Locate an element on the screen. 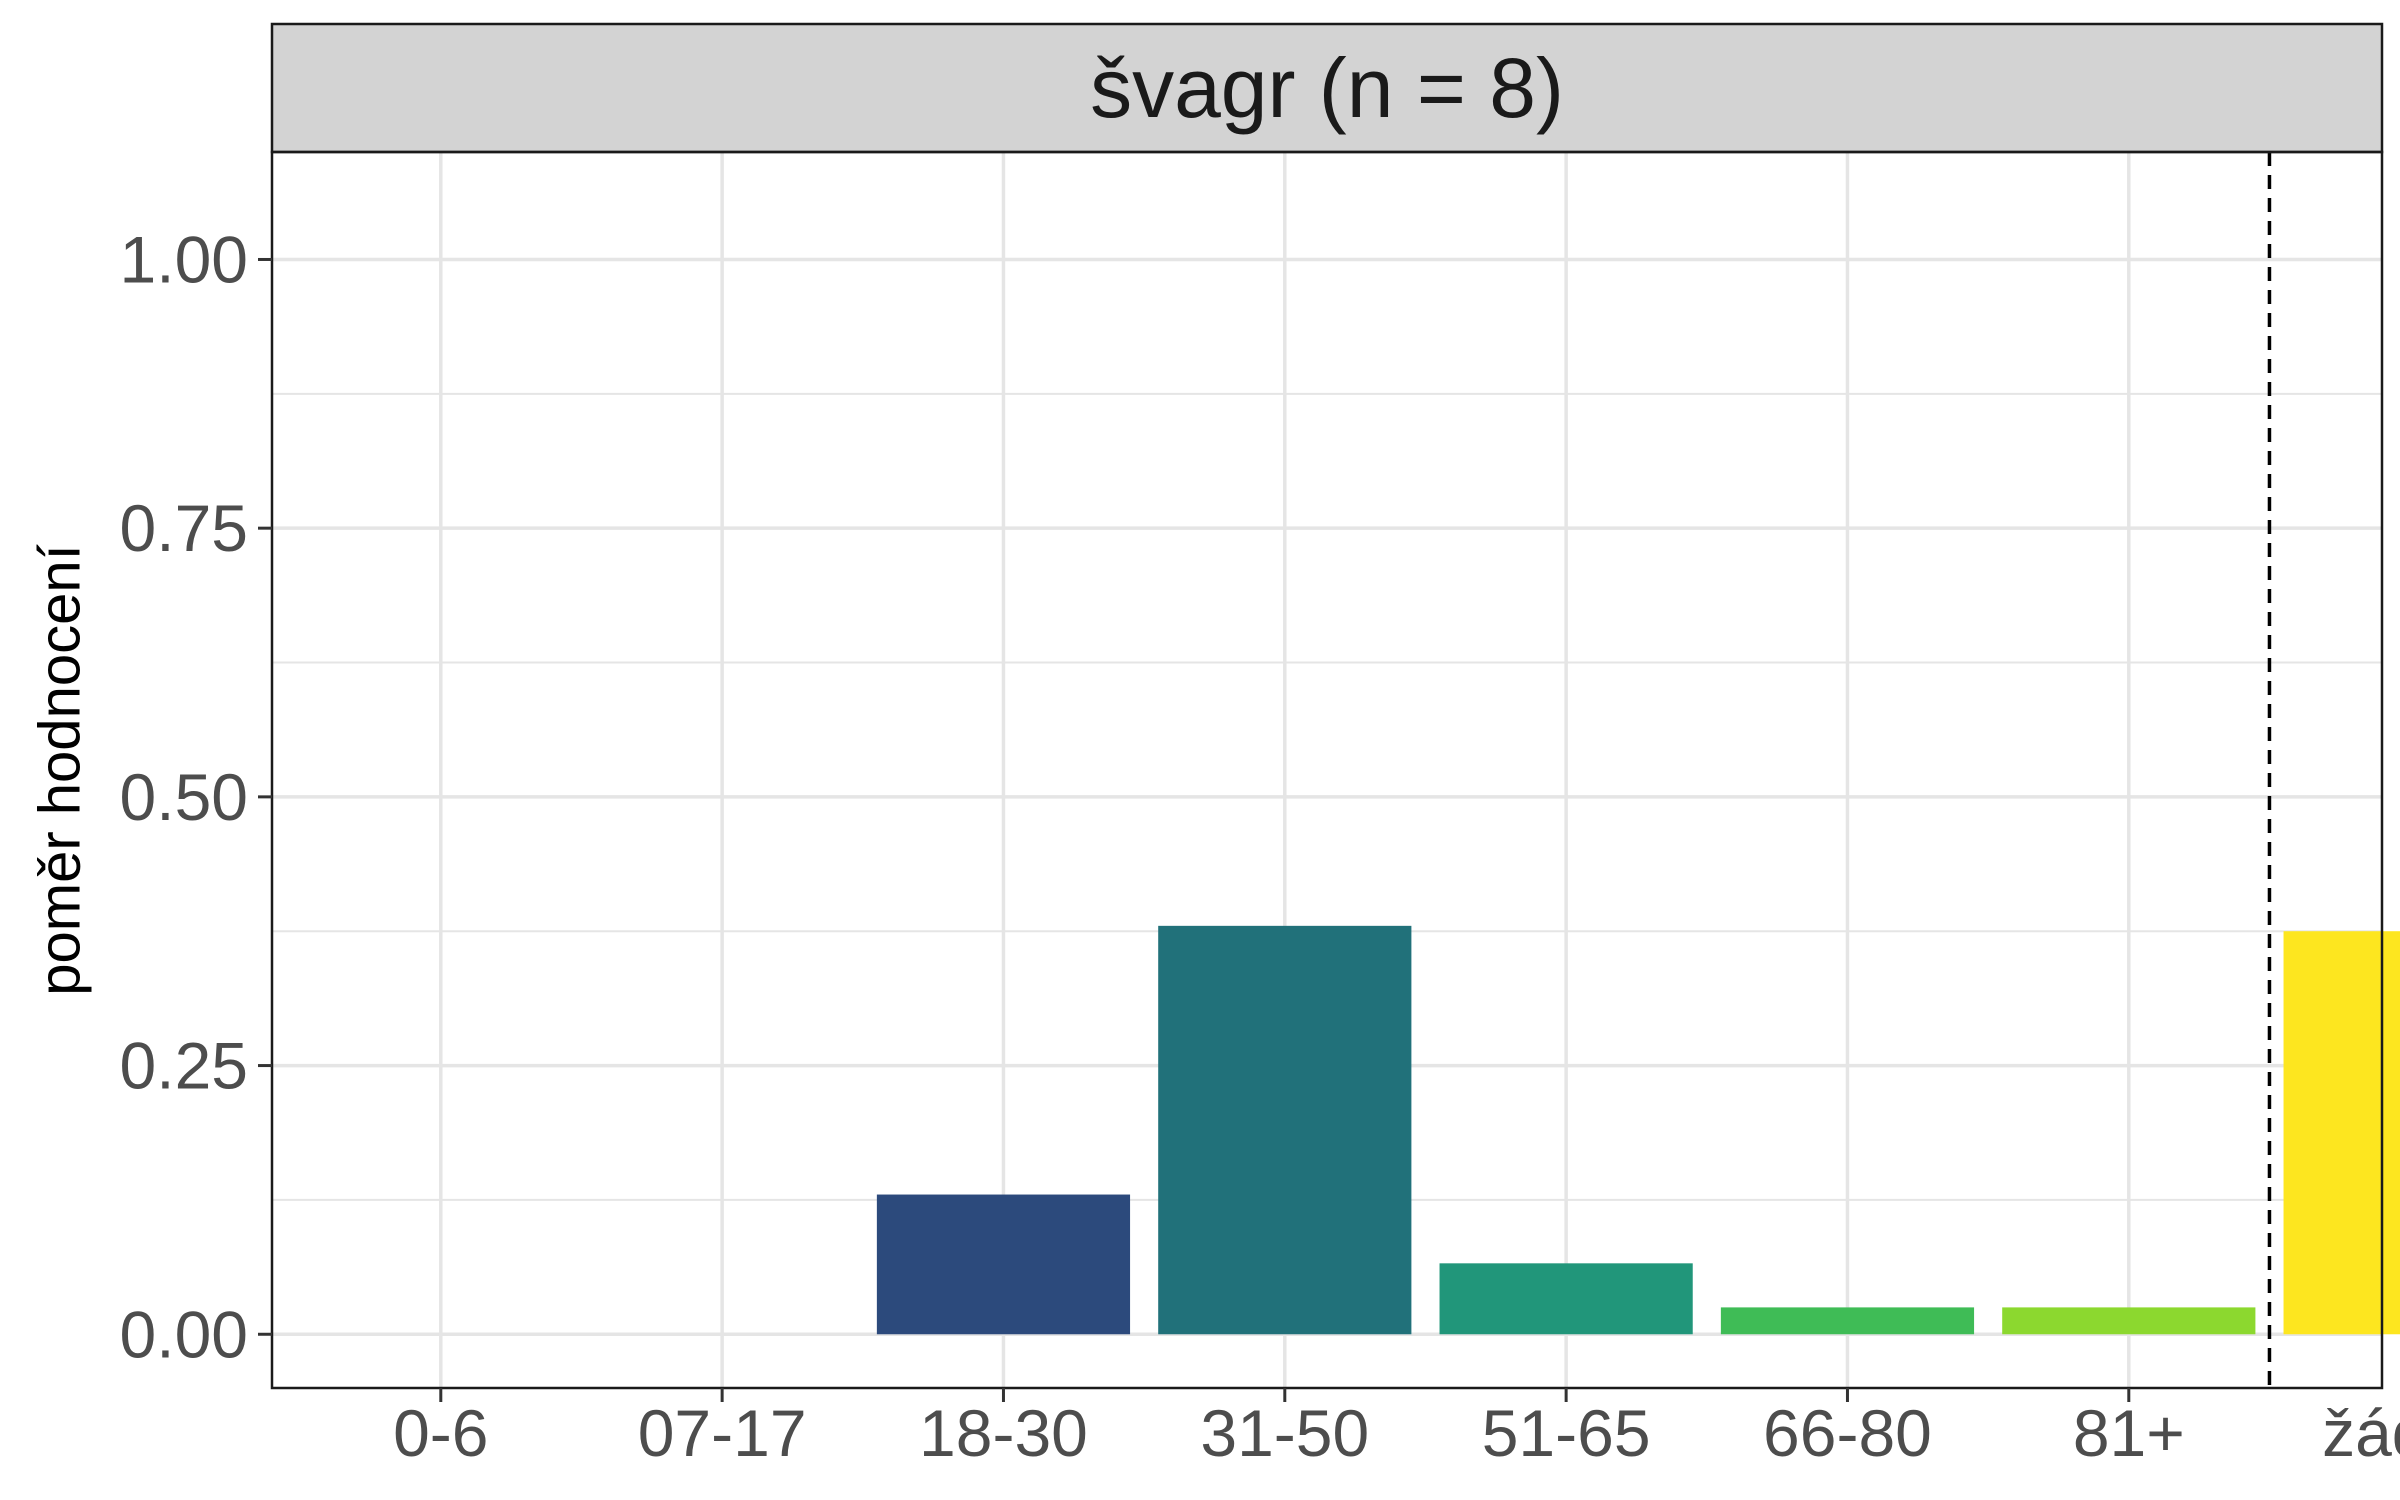 This screenshot has width=2400, height=1500. x-tick-label: žádný is located at coordinates (2361, 1433).